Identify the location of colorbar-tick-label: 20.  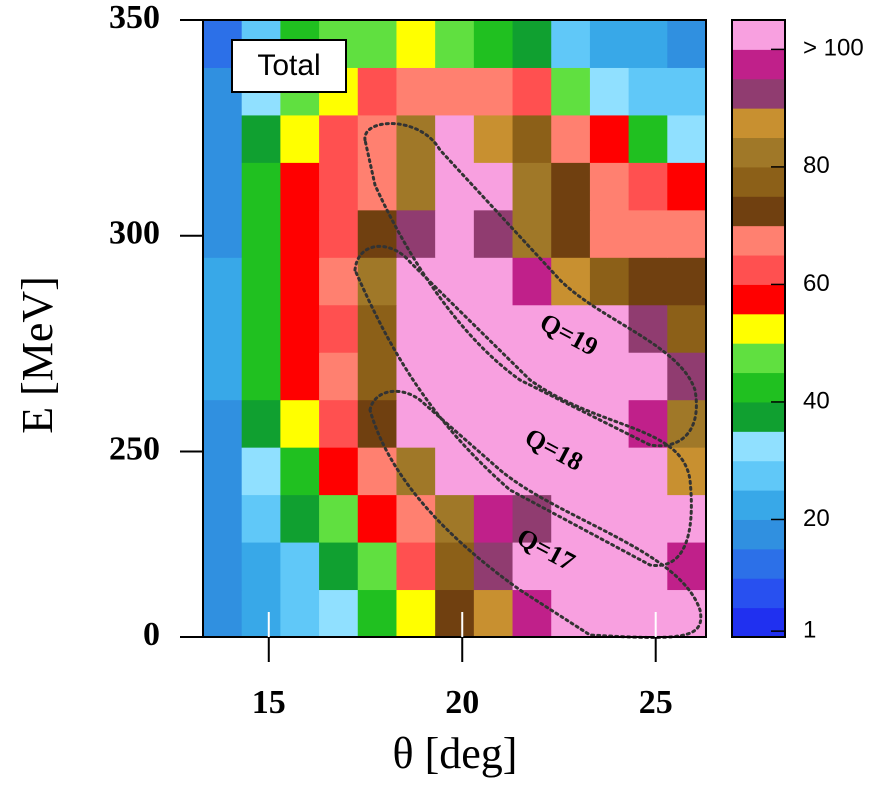
(816, 518).